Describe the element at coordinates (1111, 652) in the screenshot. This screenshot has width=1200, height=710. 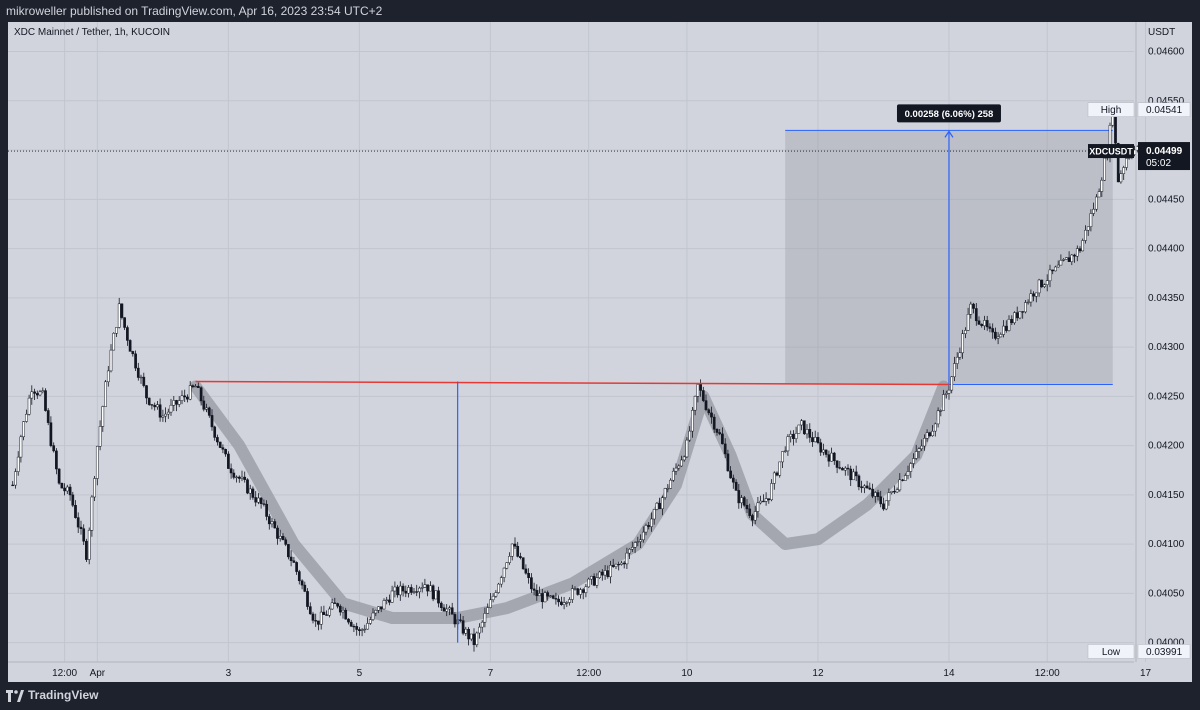
I see `low-tag: Low` at that location.